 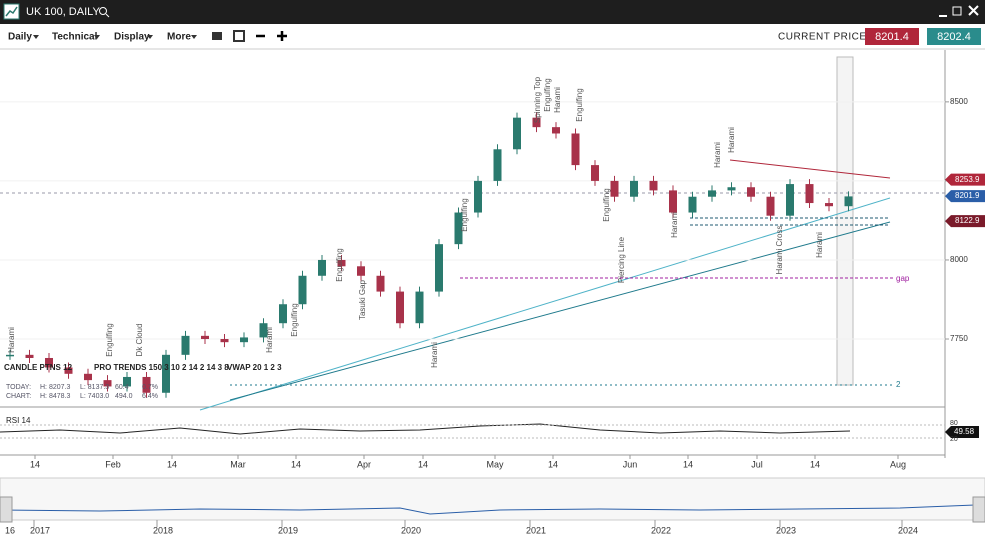 I want to click on open-icon, so click(x=217, y=36).